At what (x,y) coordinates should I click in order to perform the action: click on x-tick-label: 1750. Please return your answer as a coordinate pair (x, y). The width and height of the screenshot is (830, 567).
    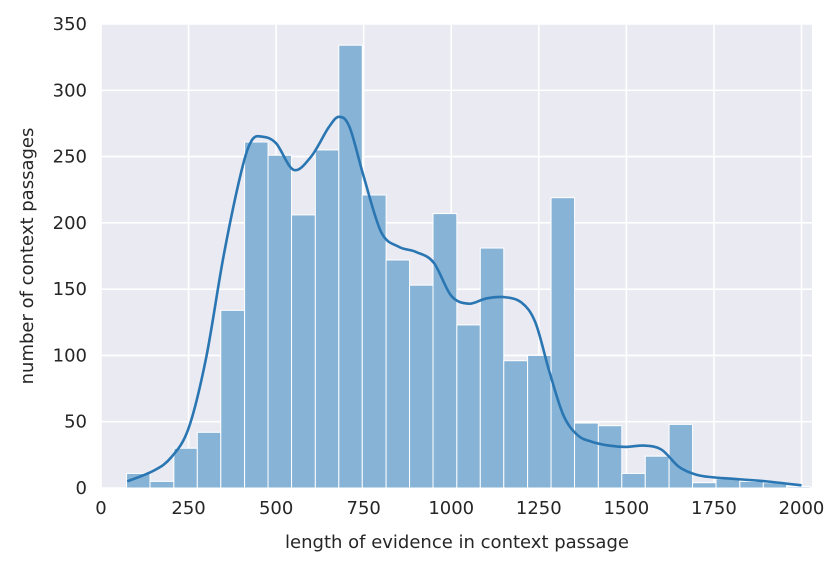
    Looking at the image, I should click on (714, 508).